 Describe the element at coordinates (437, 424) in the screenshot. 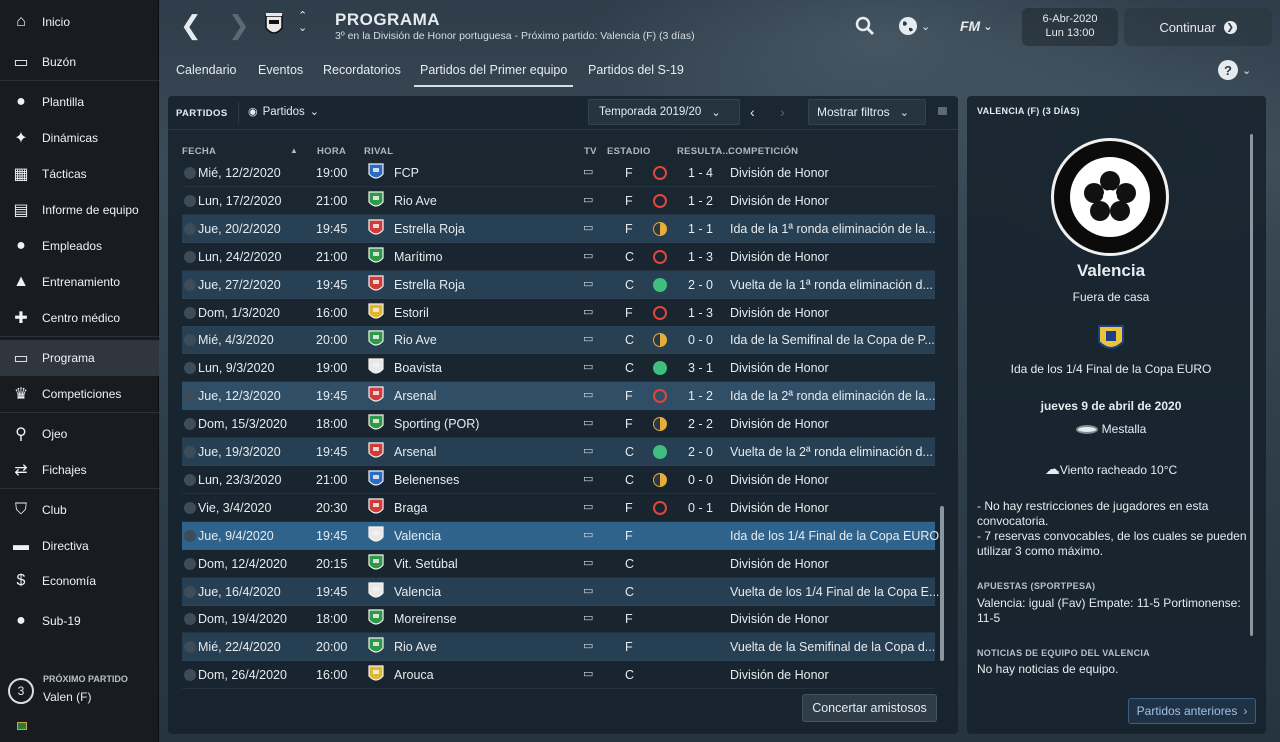

I see `rival-name: Sporting (POR)` at that location.